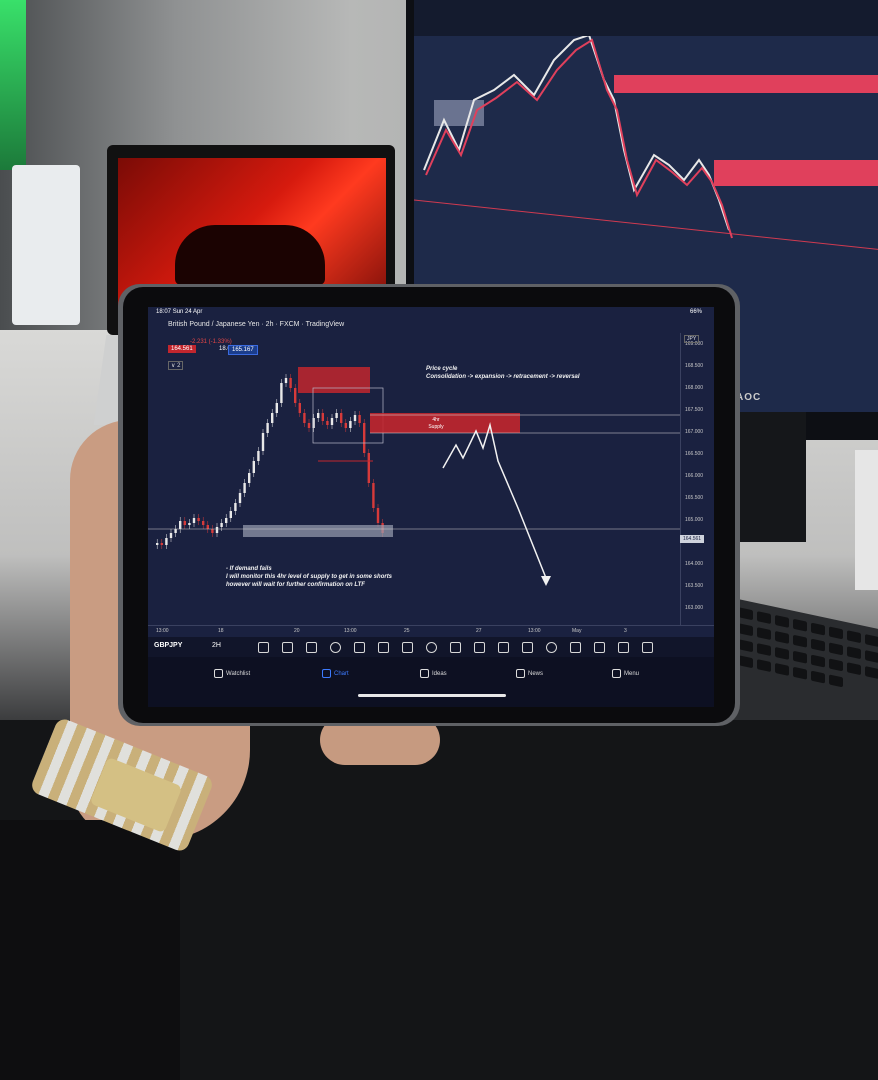  I want to click on bottom-tab-bar: Watchlist Chart Ideas News Menu, so click(431, 682).